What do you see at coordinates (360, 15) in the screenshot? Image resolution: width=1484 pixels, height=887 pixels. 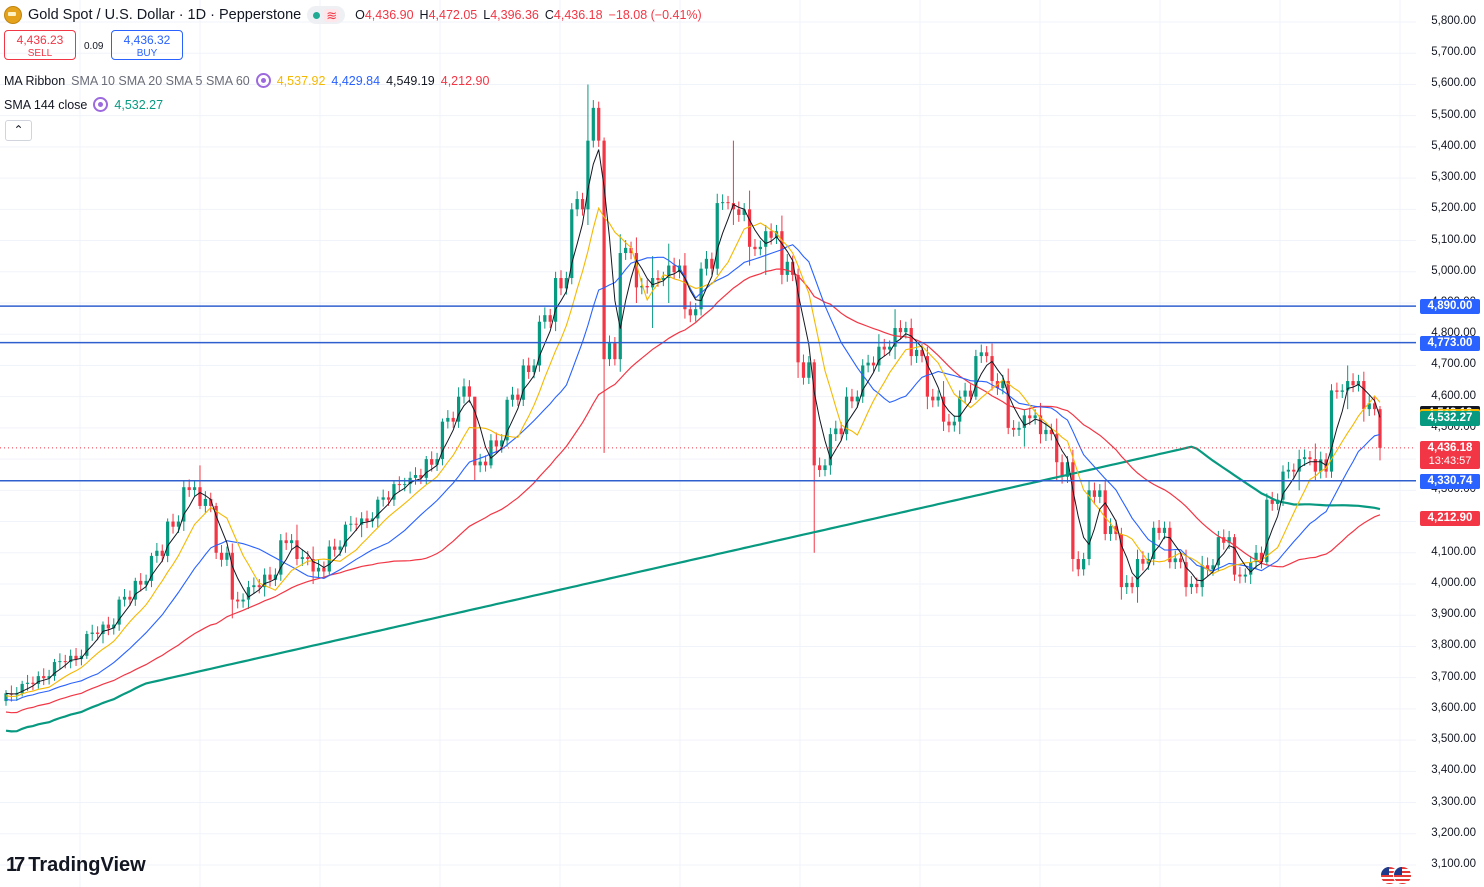 I see `open-label: O` at bounding box center [360, 15].